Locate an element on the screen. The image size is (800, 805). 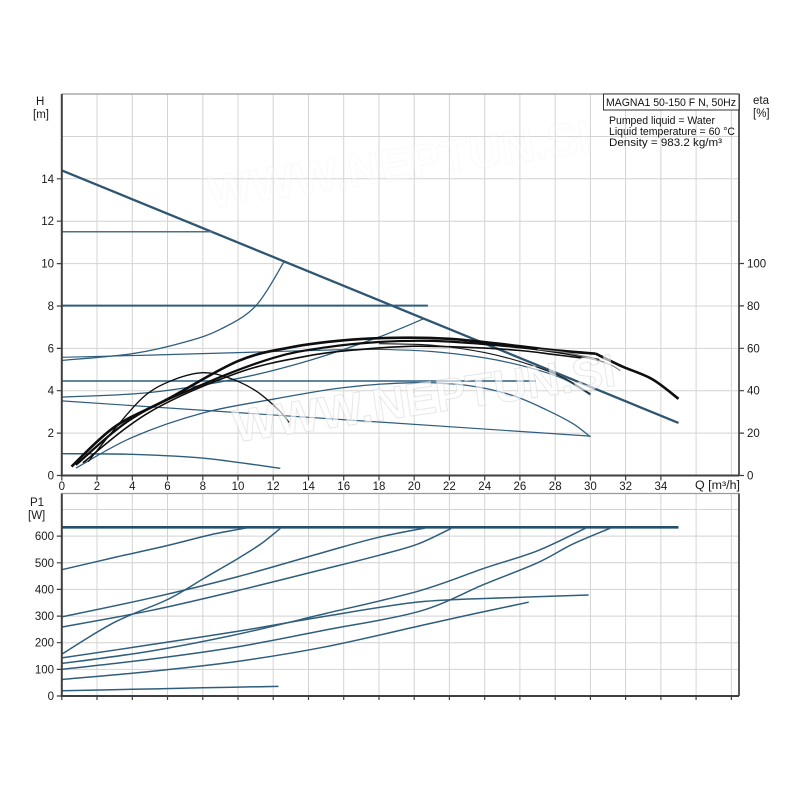
svg-text: 26 is located at coordinates (520, 487).